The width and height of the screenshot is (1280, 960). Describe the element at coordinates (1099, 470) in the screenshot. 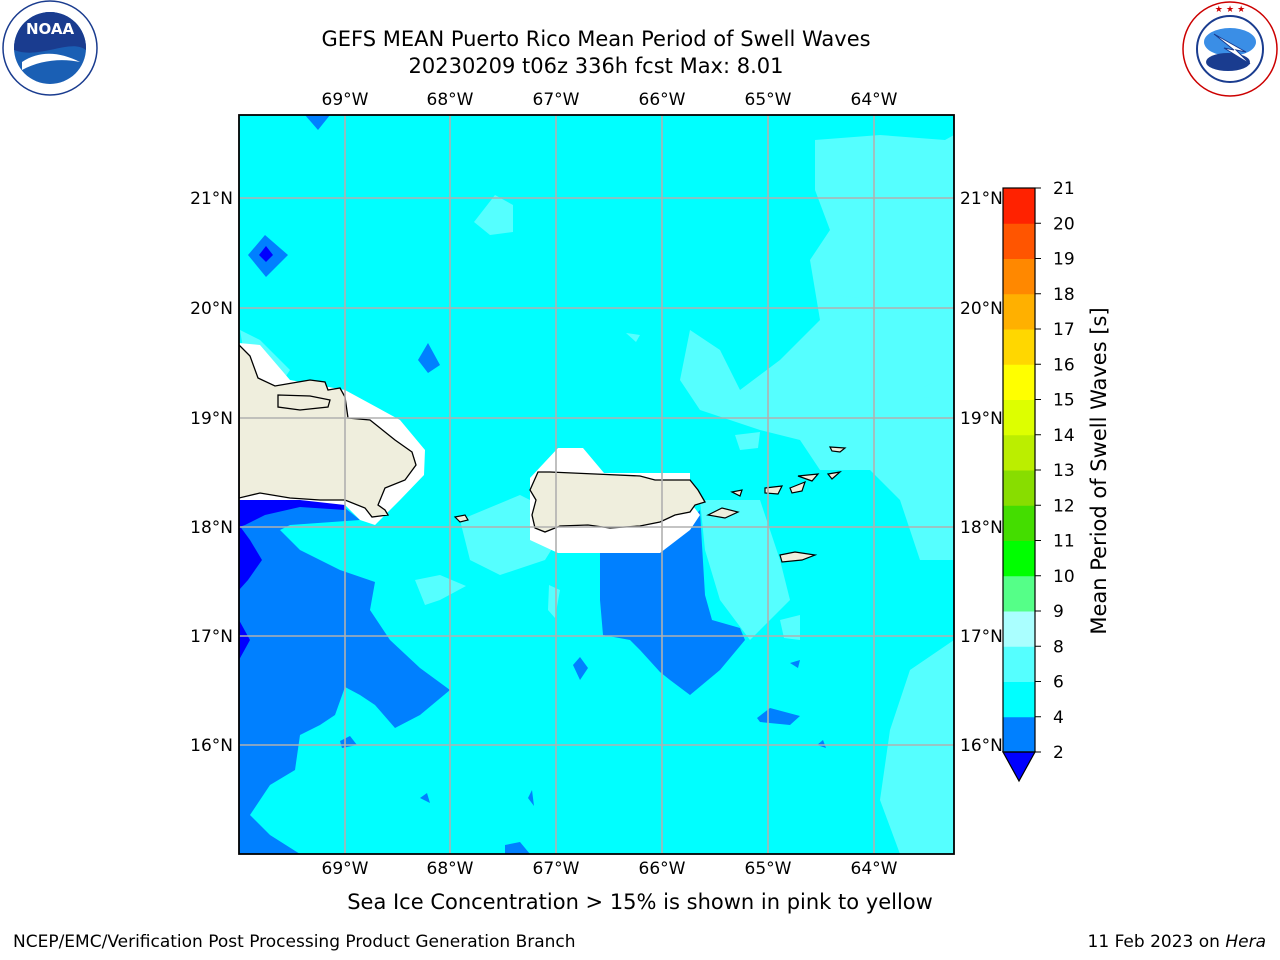

I see `colorbar-title: Mean Period of Swell Waves [s]` at that location.